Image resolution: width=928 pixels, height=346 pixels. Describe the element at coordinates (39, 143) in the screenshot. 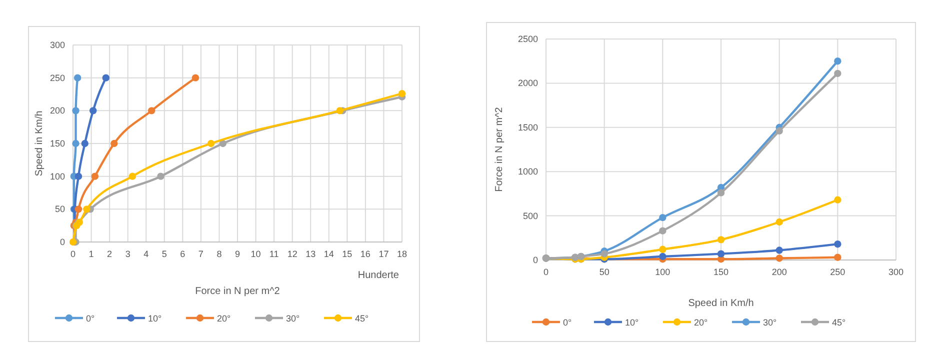

I see `y-axis-title: Speed in Km/h` at that location.